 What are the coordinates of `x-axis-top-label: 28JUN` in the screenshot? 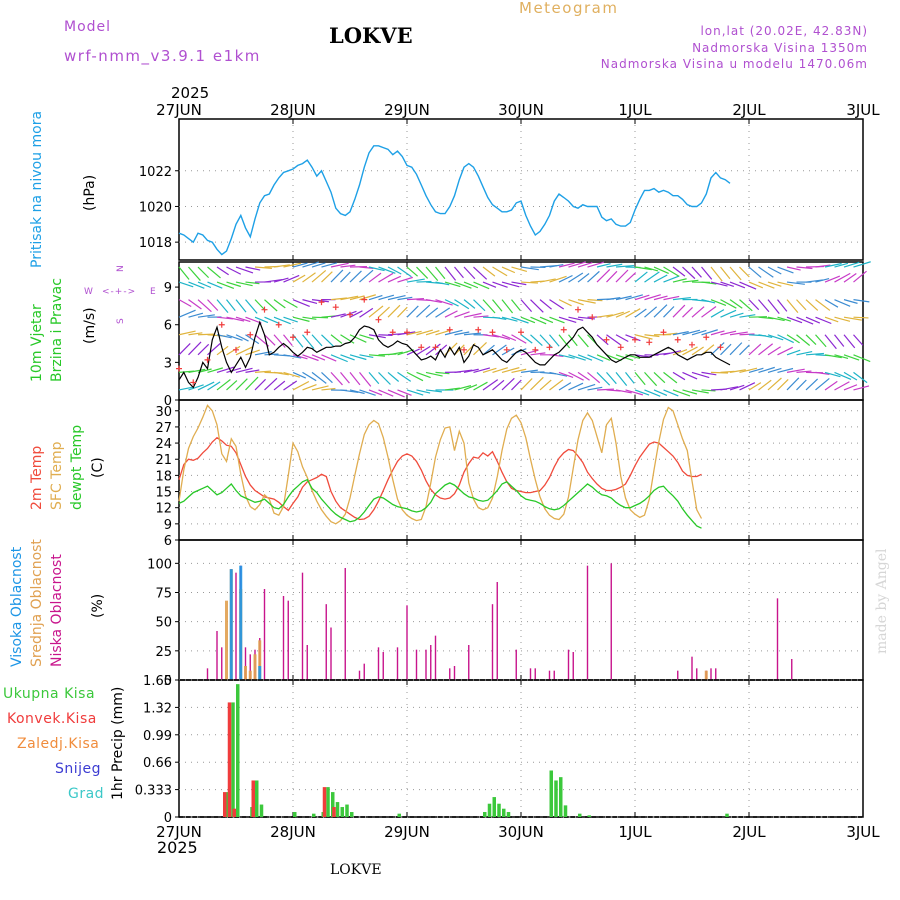 It's located at (293, 110).